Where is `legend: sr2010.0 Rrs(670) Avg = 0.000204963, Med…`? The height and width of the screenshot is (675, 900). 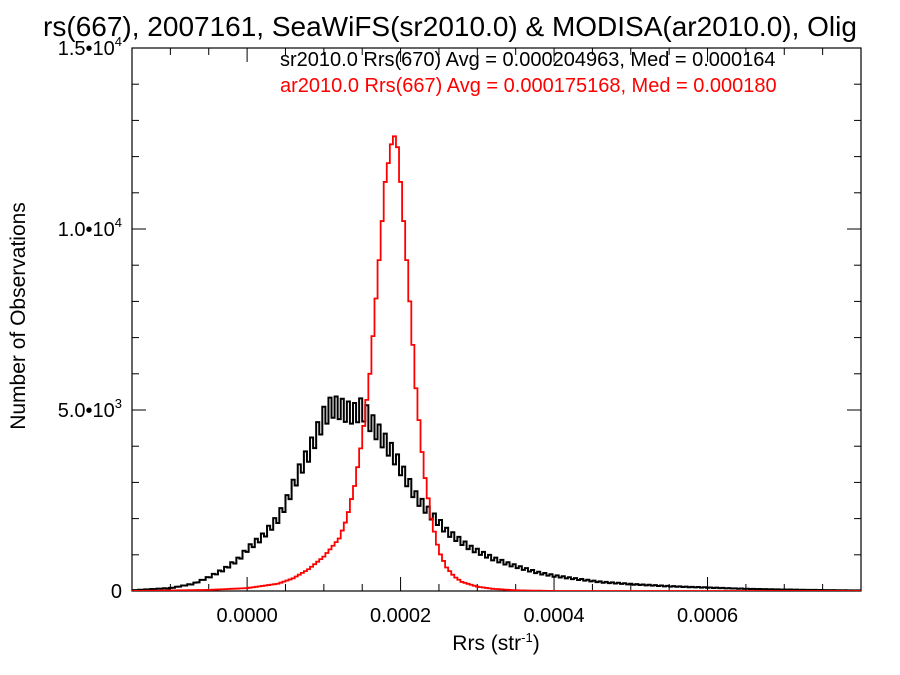 legend: sr2010.0 Rrs(670) Avg = 0.000204963, Med… is located at coordinates (528, 73).